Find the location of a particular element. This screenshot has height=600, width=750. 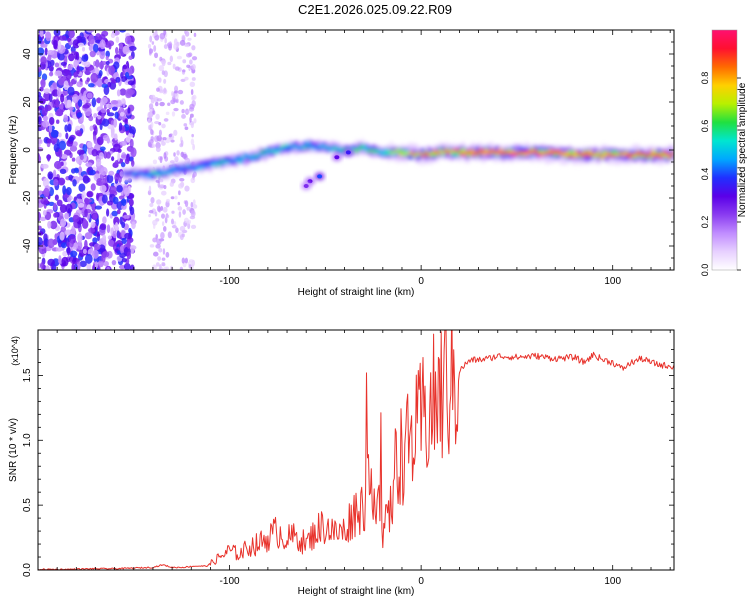

colorbar-ticks: 0.0 0.2 0.4 0.6 0.8 is located at coordinates (720, 174).